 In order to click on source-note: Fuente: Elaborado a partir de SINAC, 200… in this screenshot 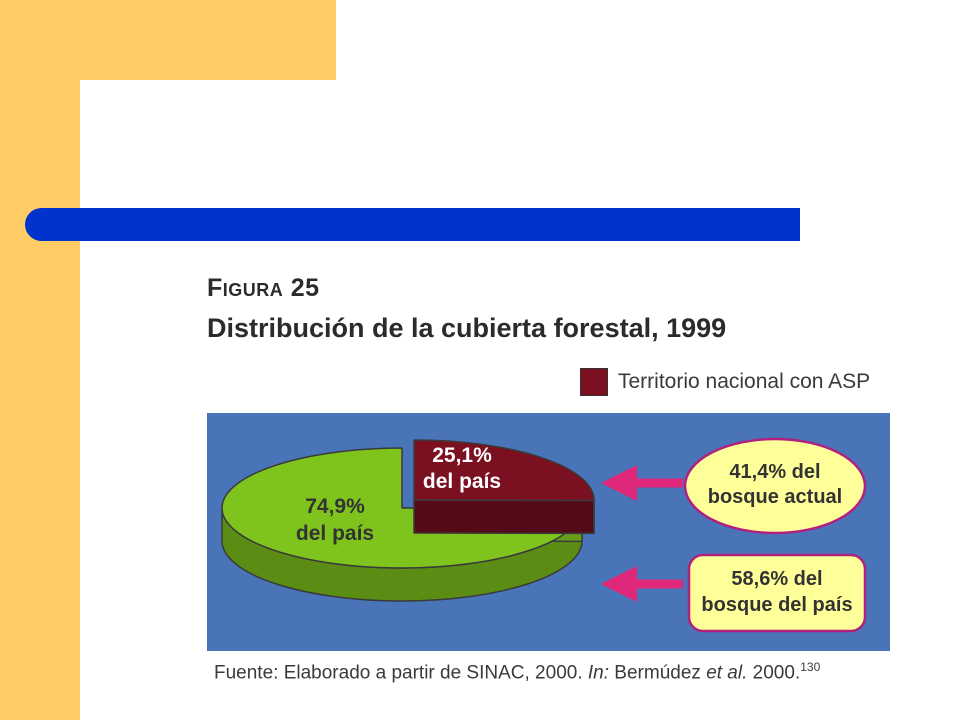, I will do `click(517, 672)`.